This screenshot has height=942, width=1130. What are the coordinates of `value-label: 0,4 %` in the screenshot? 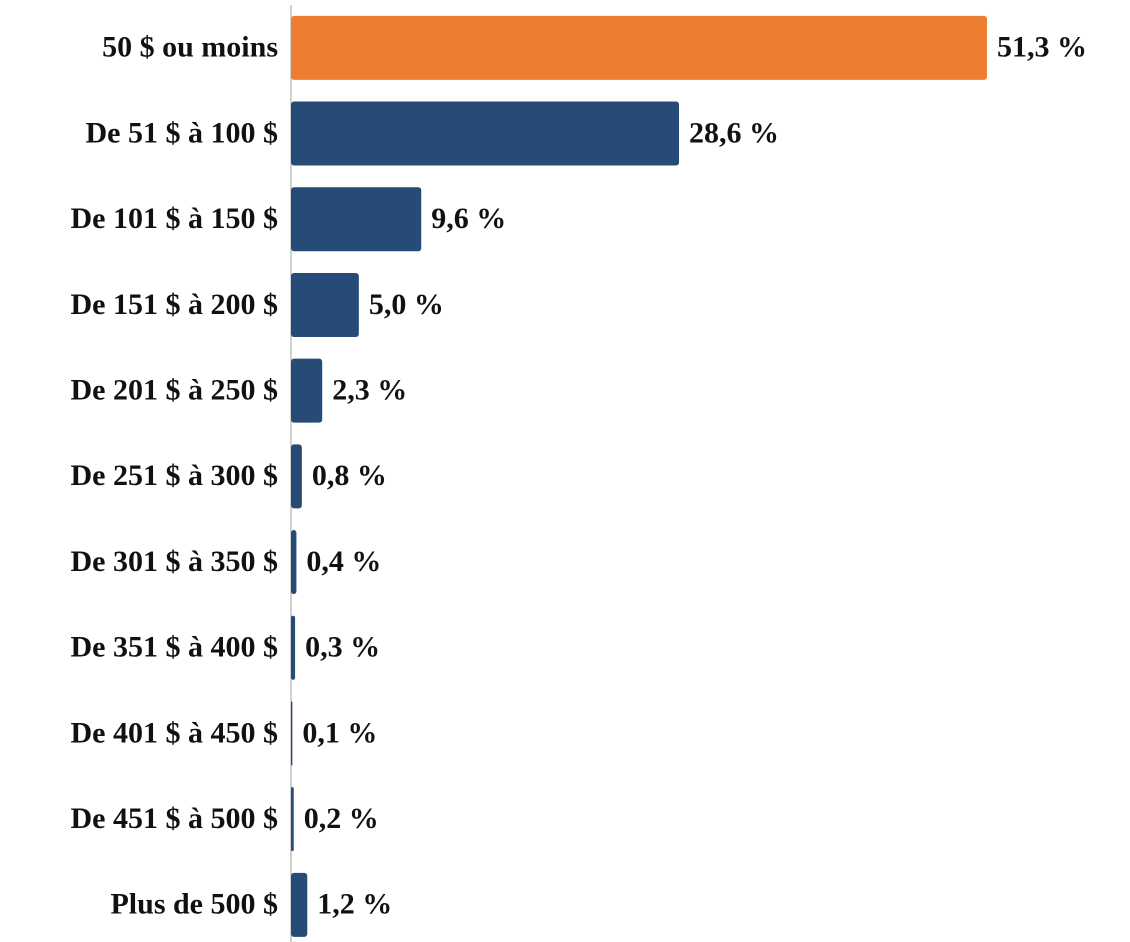 It's located at (343, 561).